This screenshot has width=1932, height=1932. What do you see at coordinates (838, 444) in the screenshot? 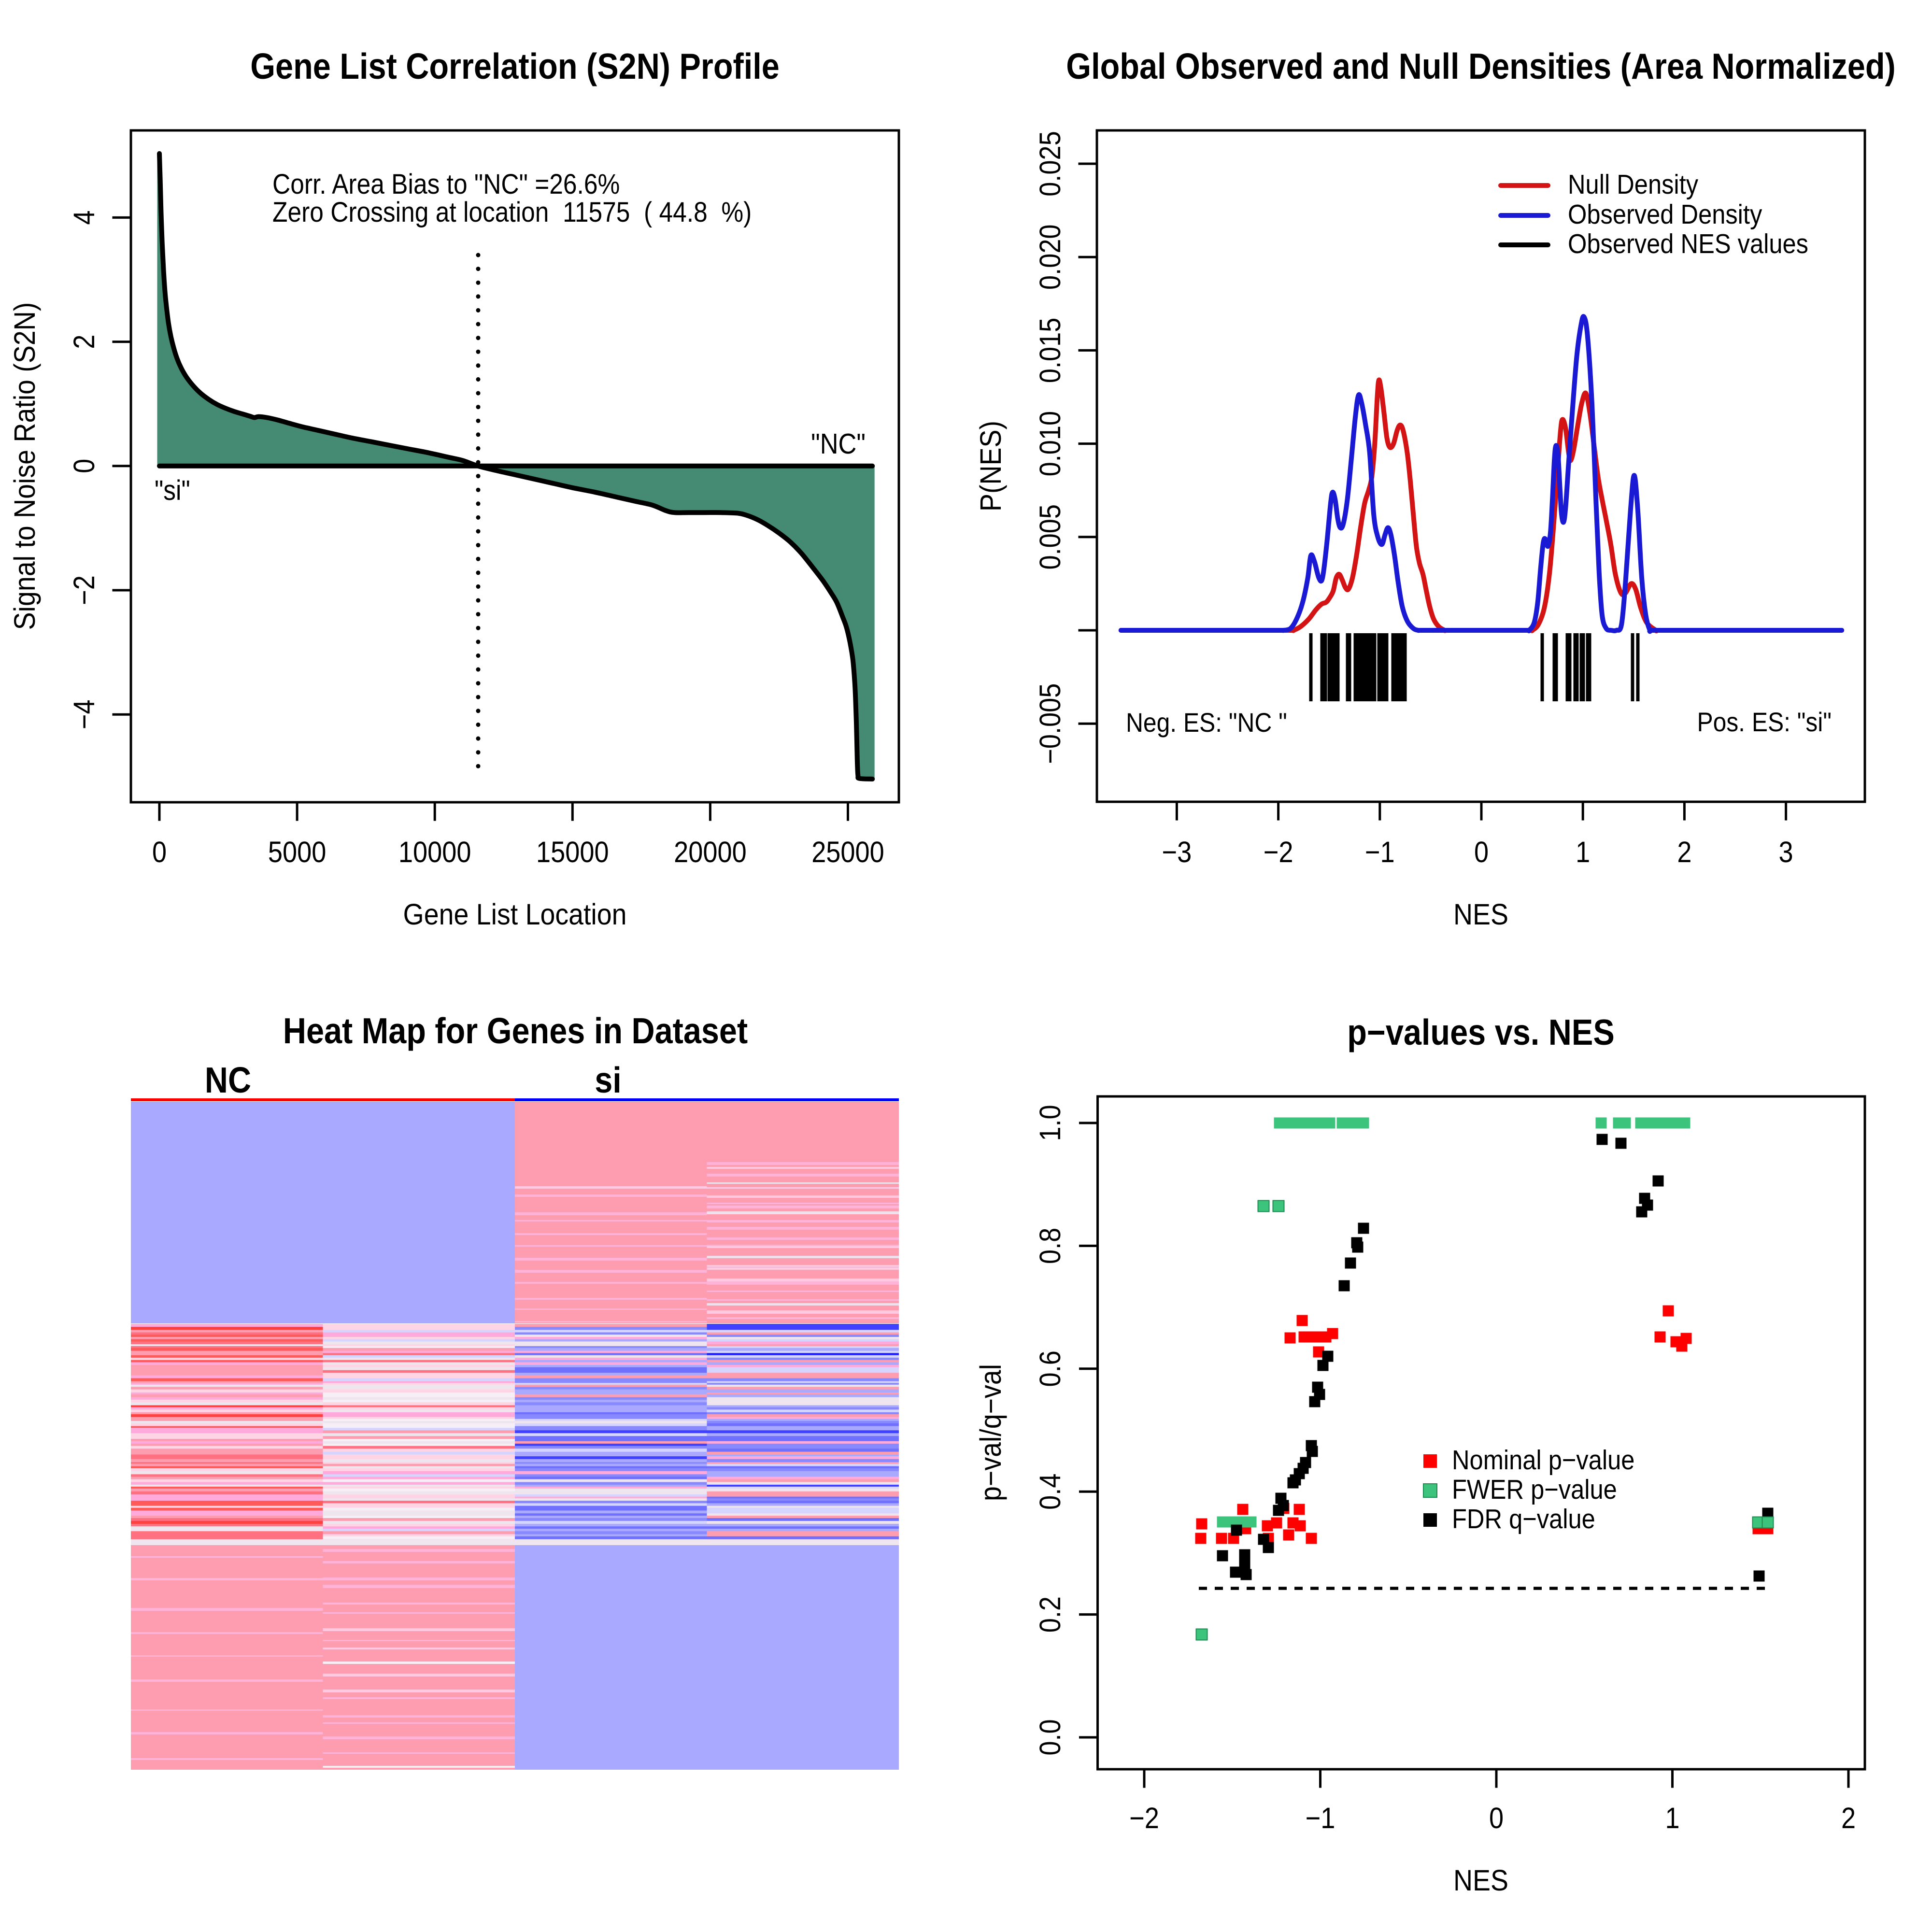
I see `svg-text: "NC"` at bounding box center [838, 444].